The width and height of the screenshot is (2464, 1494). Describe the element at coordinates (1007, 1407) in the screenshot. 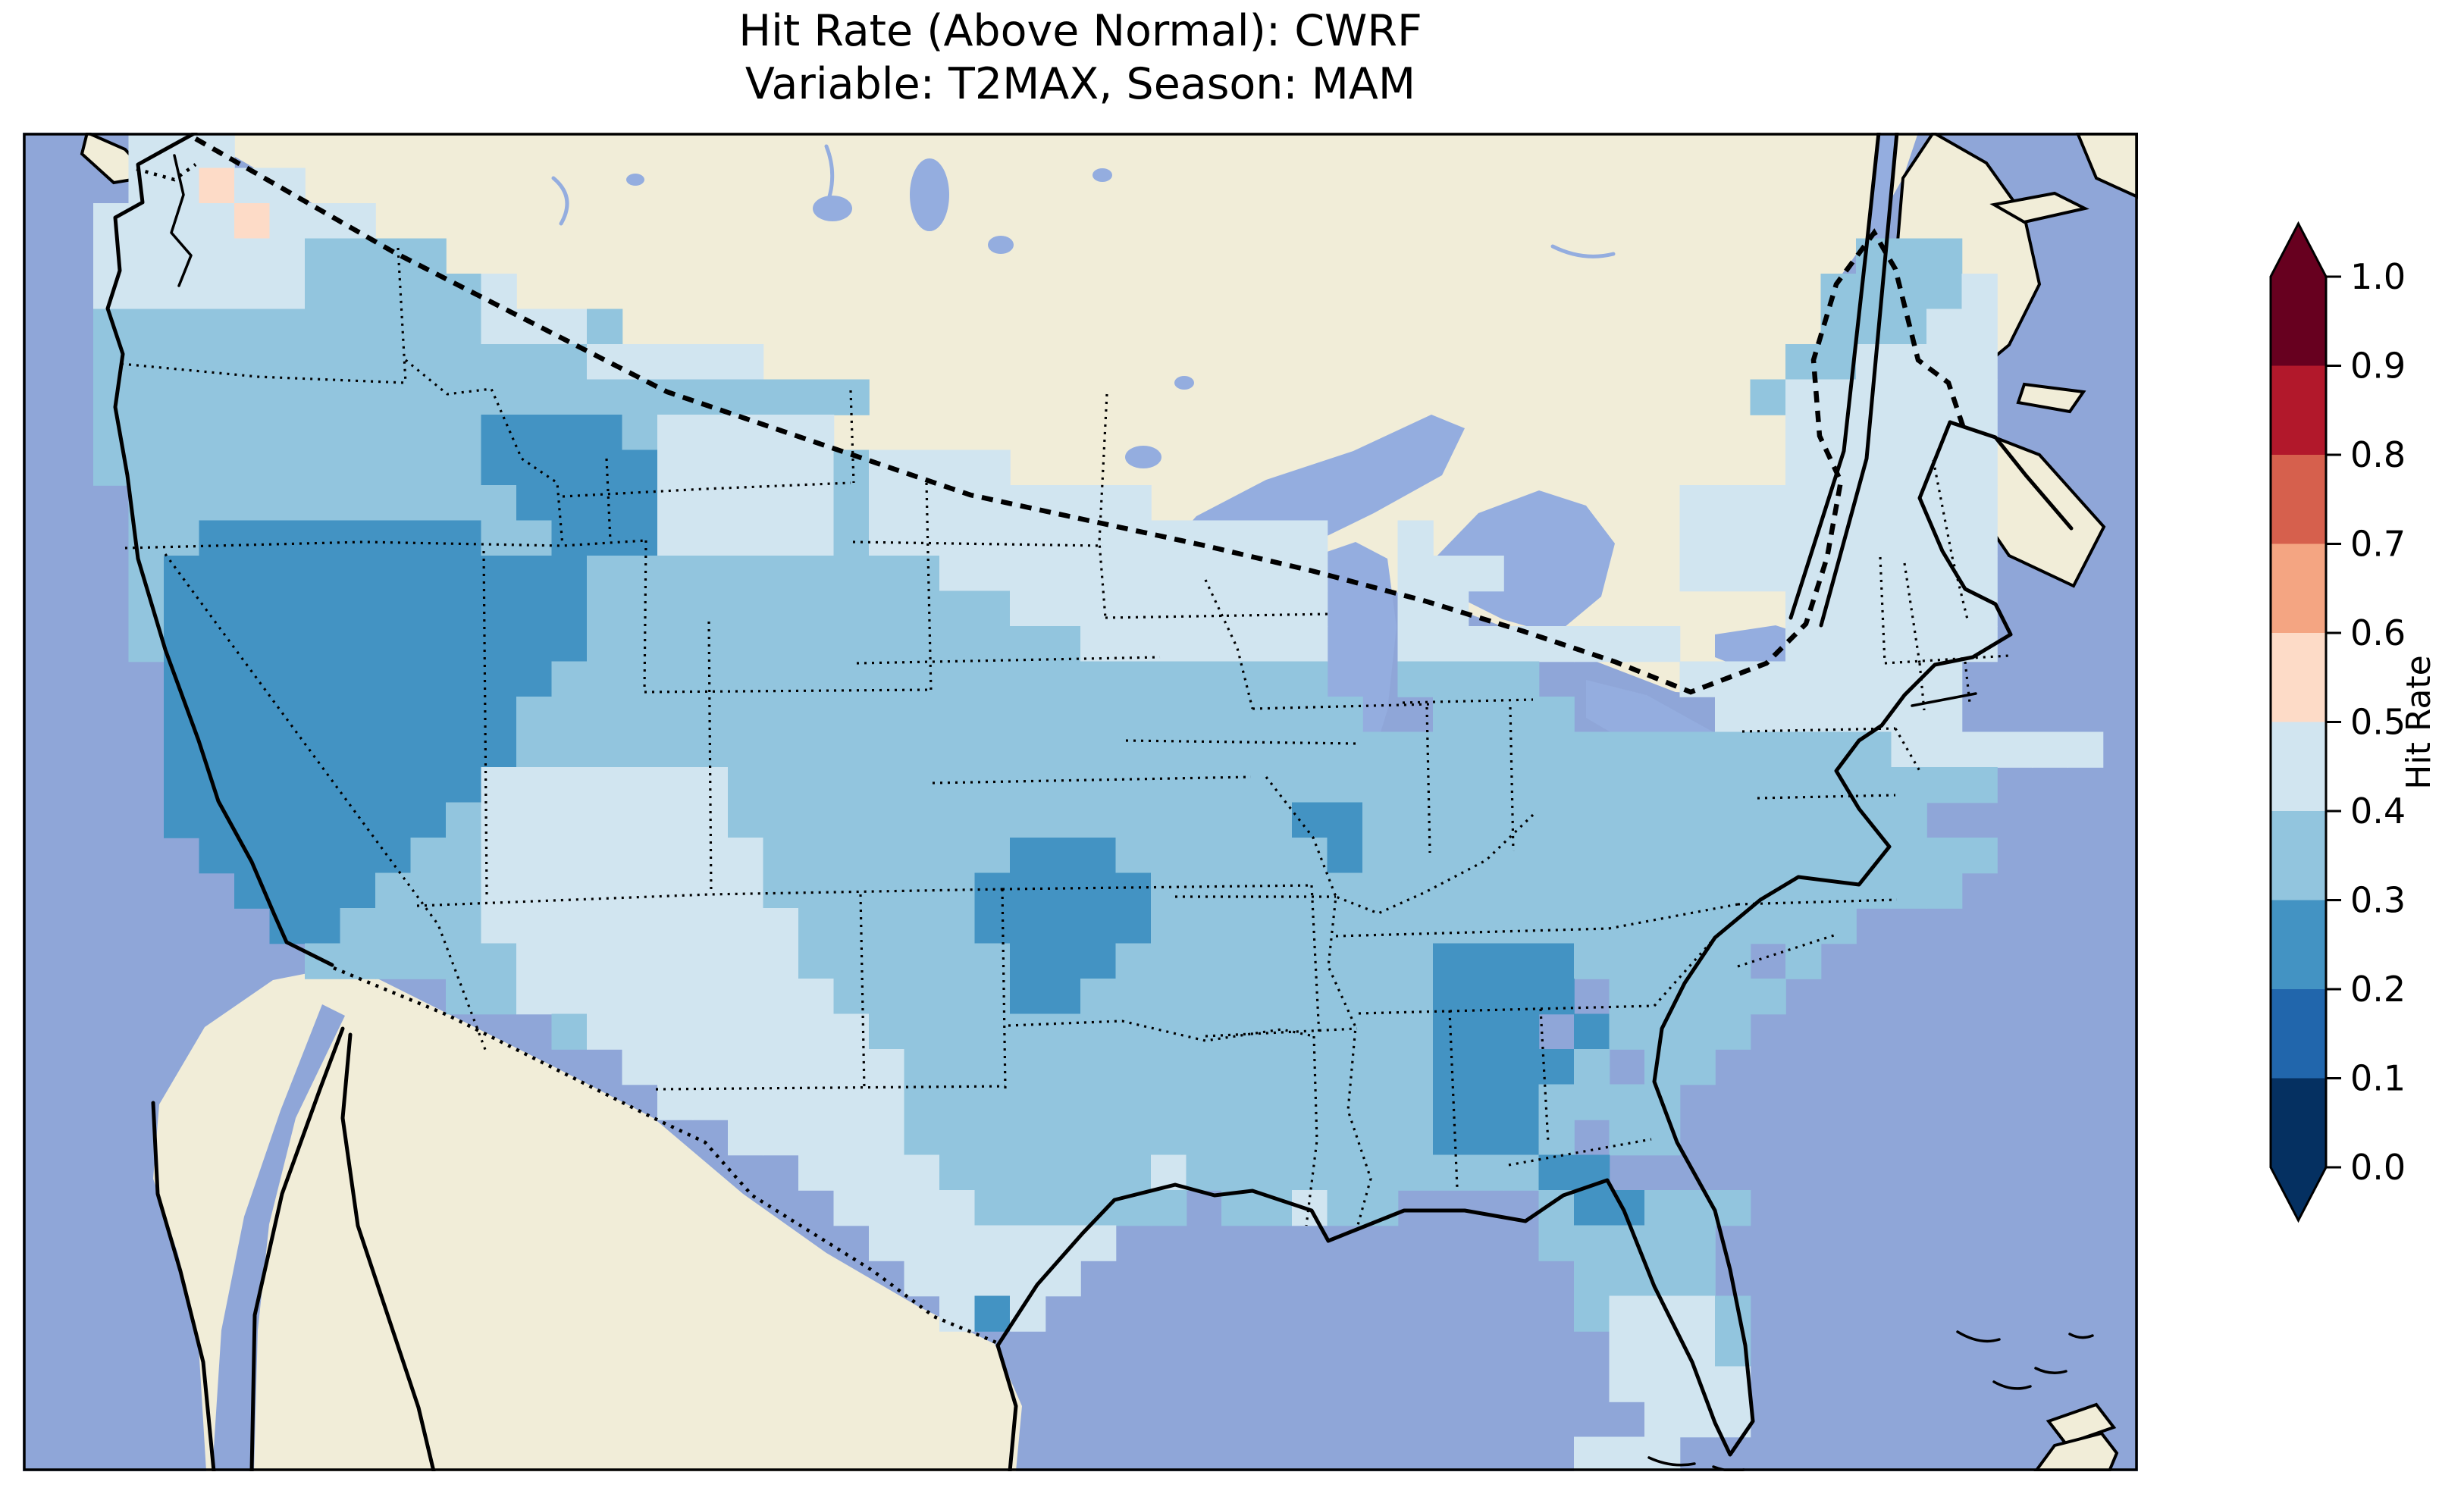

I see `mexico-gulf-coast` at that location.